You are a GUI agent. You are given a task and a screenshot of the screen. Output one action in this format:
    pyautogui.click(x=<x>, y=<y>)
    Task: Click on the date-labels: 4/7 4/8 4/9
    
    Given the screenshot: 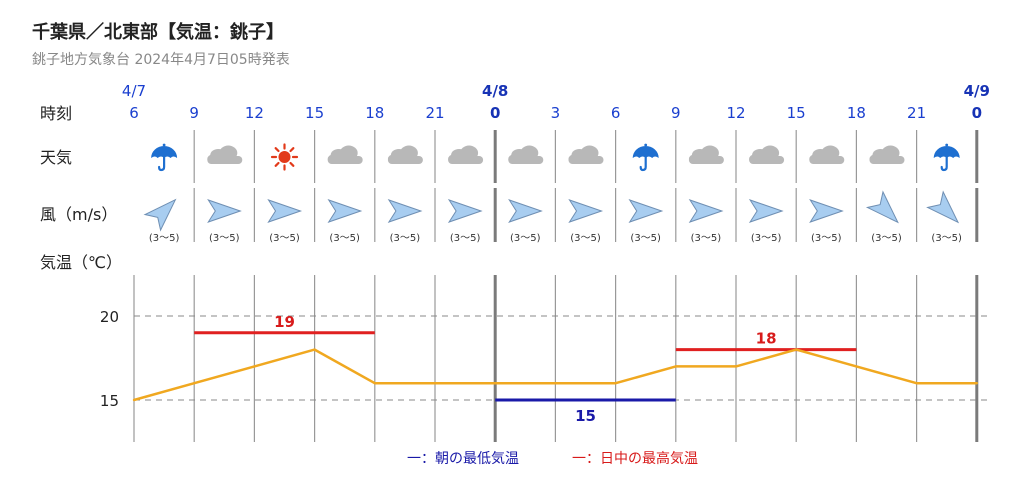 What is the action you would take?
    pyautogui.click(x=556, y=91)
    